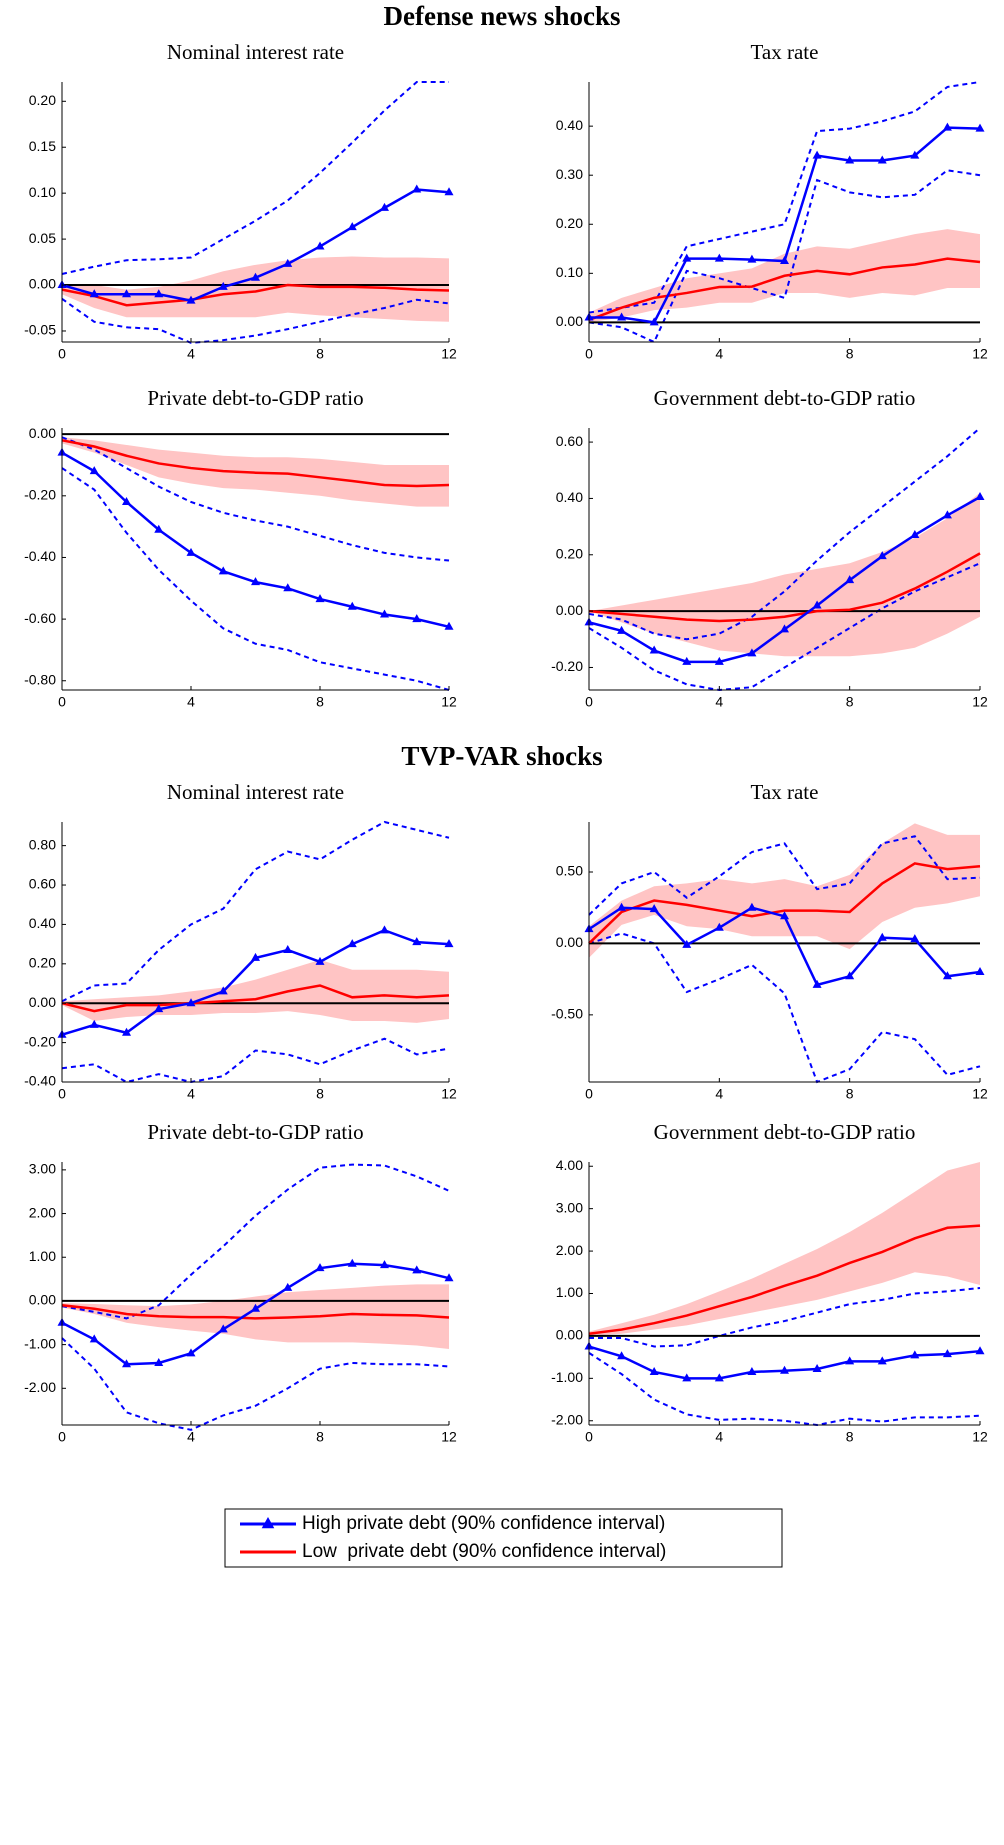 Image resolution: width=1004 pixels, height=1845 pixels. What do you see at coordinates (40, 679) in the screenshot?
I see `y-tick-label: -0.80` at bounding box center [40, 679].